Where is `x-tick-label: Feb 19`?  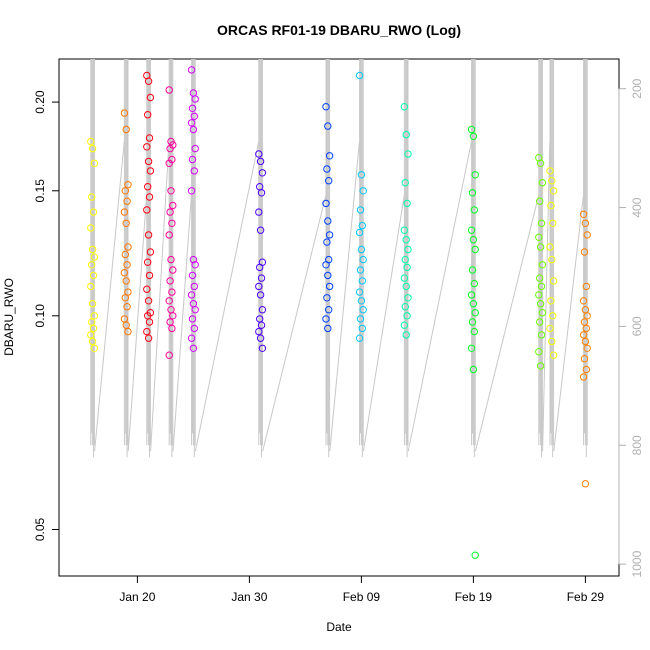 x-tick-label: Feb 19 is located at coordinates (474, 597).